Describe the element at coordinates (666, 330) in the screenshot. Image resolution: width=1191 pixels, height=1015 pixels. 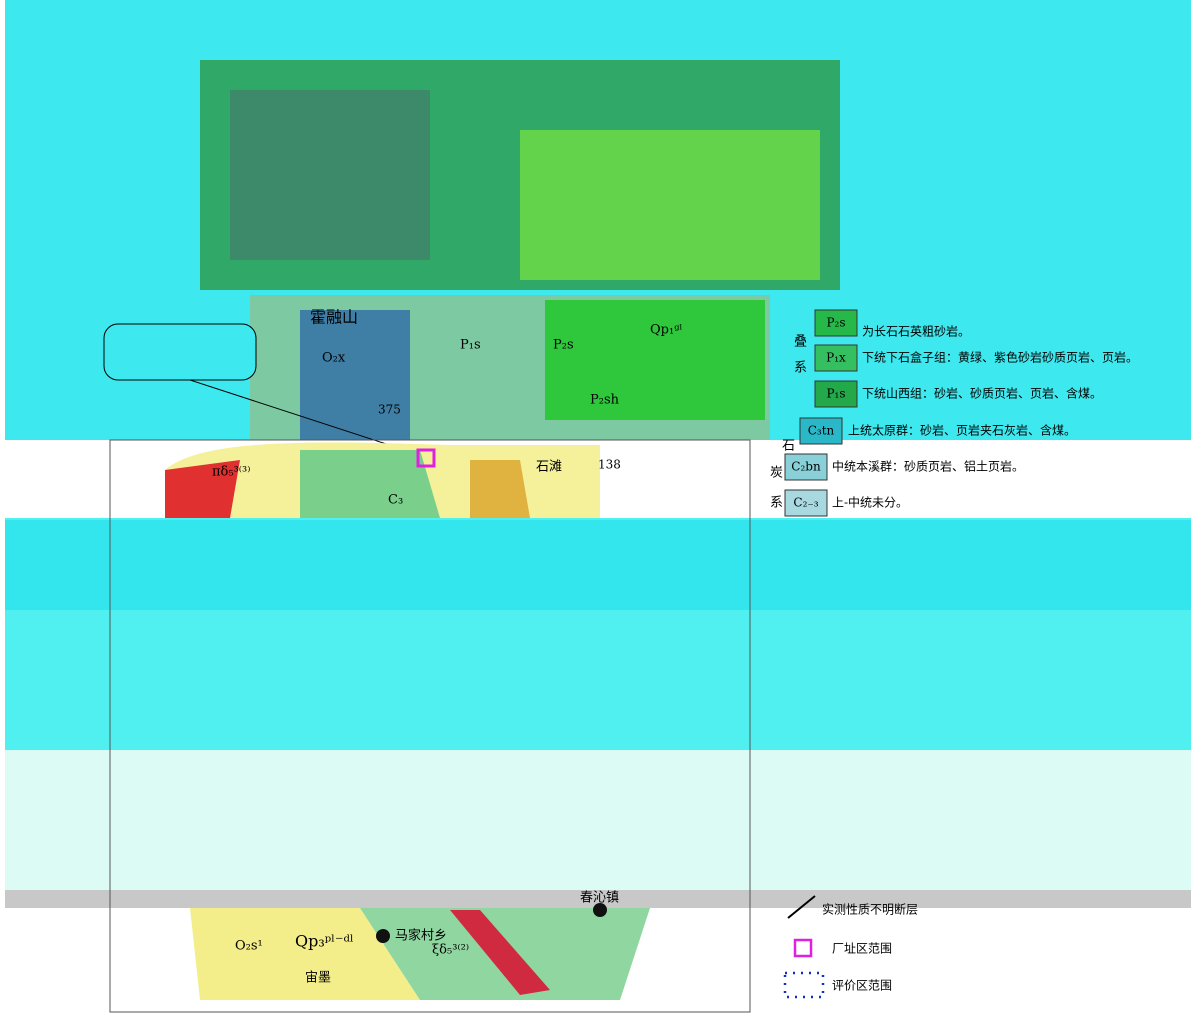
I see `map-label: Qp₁ᵍˡ` at that location.